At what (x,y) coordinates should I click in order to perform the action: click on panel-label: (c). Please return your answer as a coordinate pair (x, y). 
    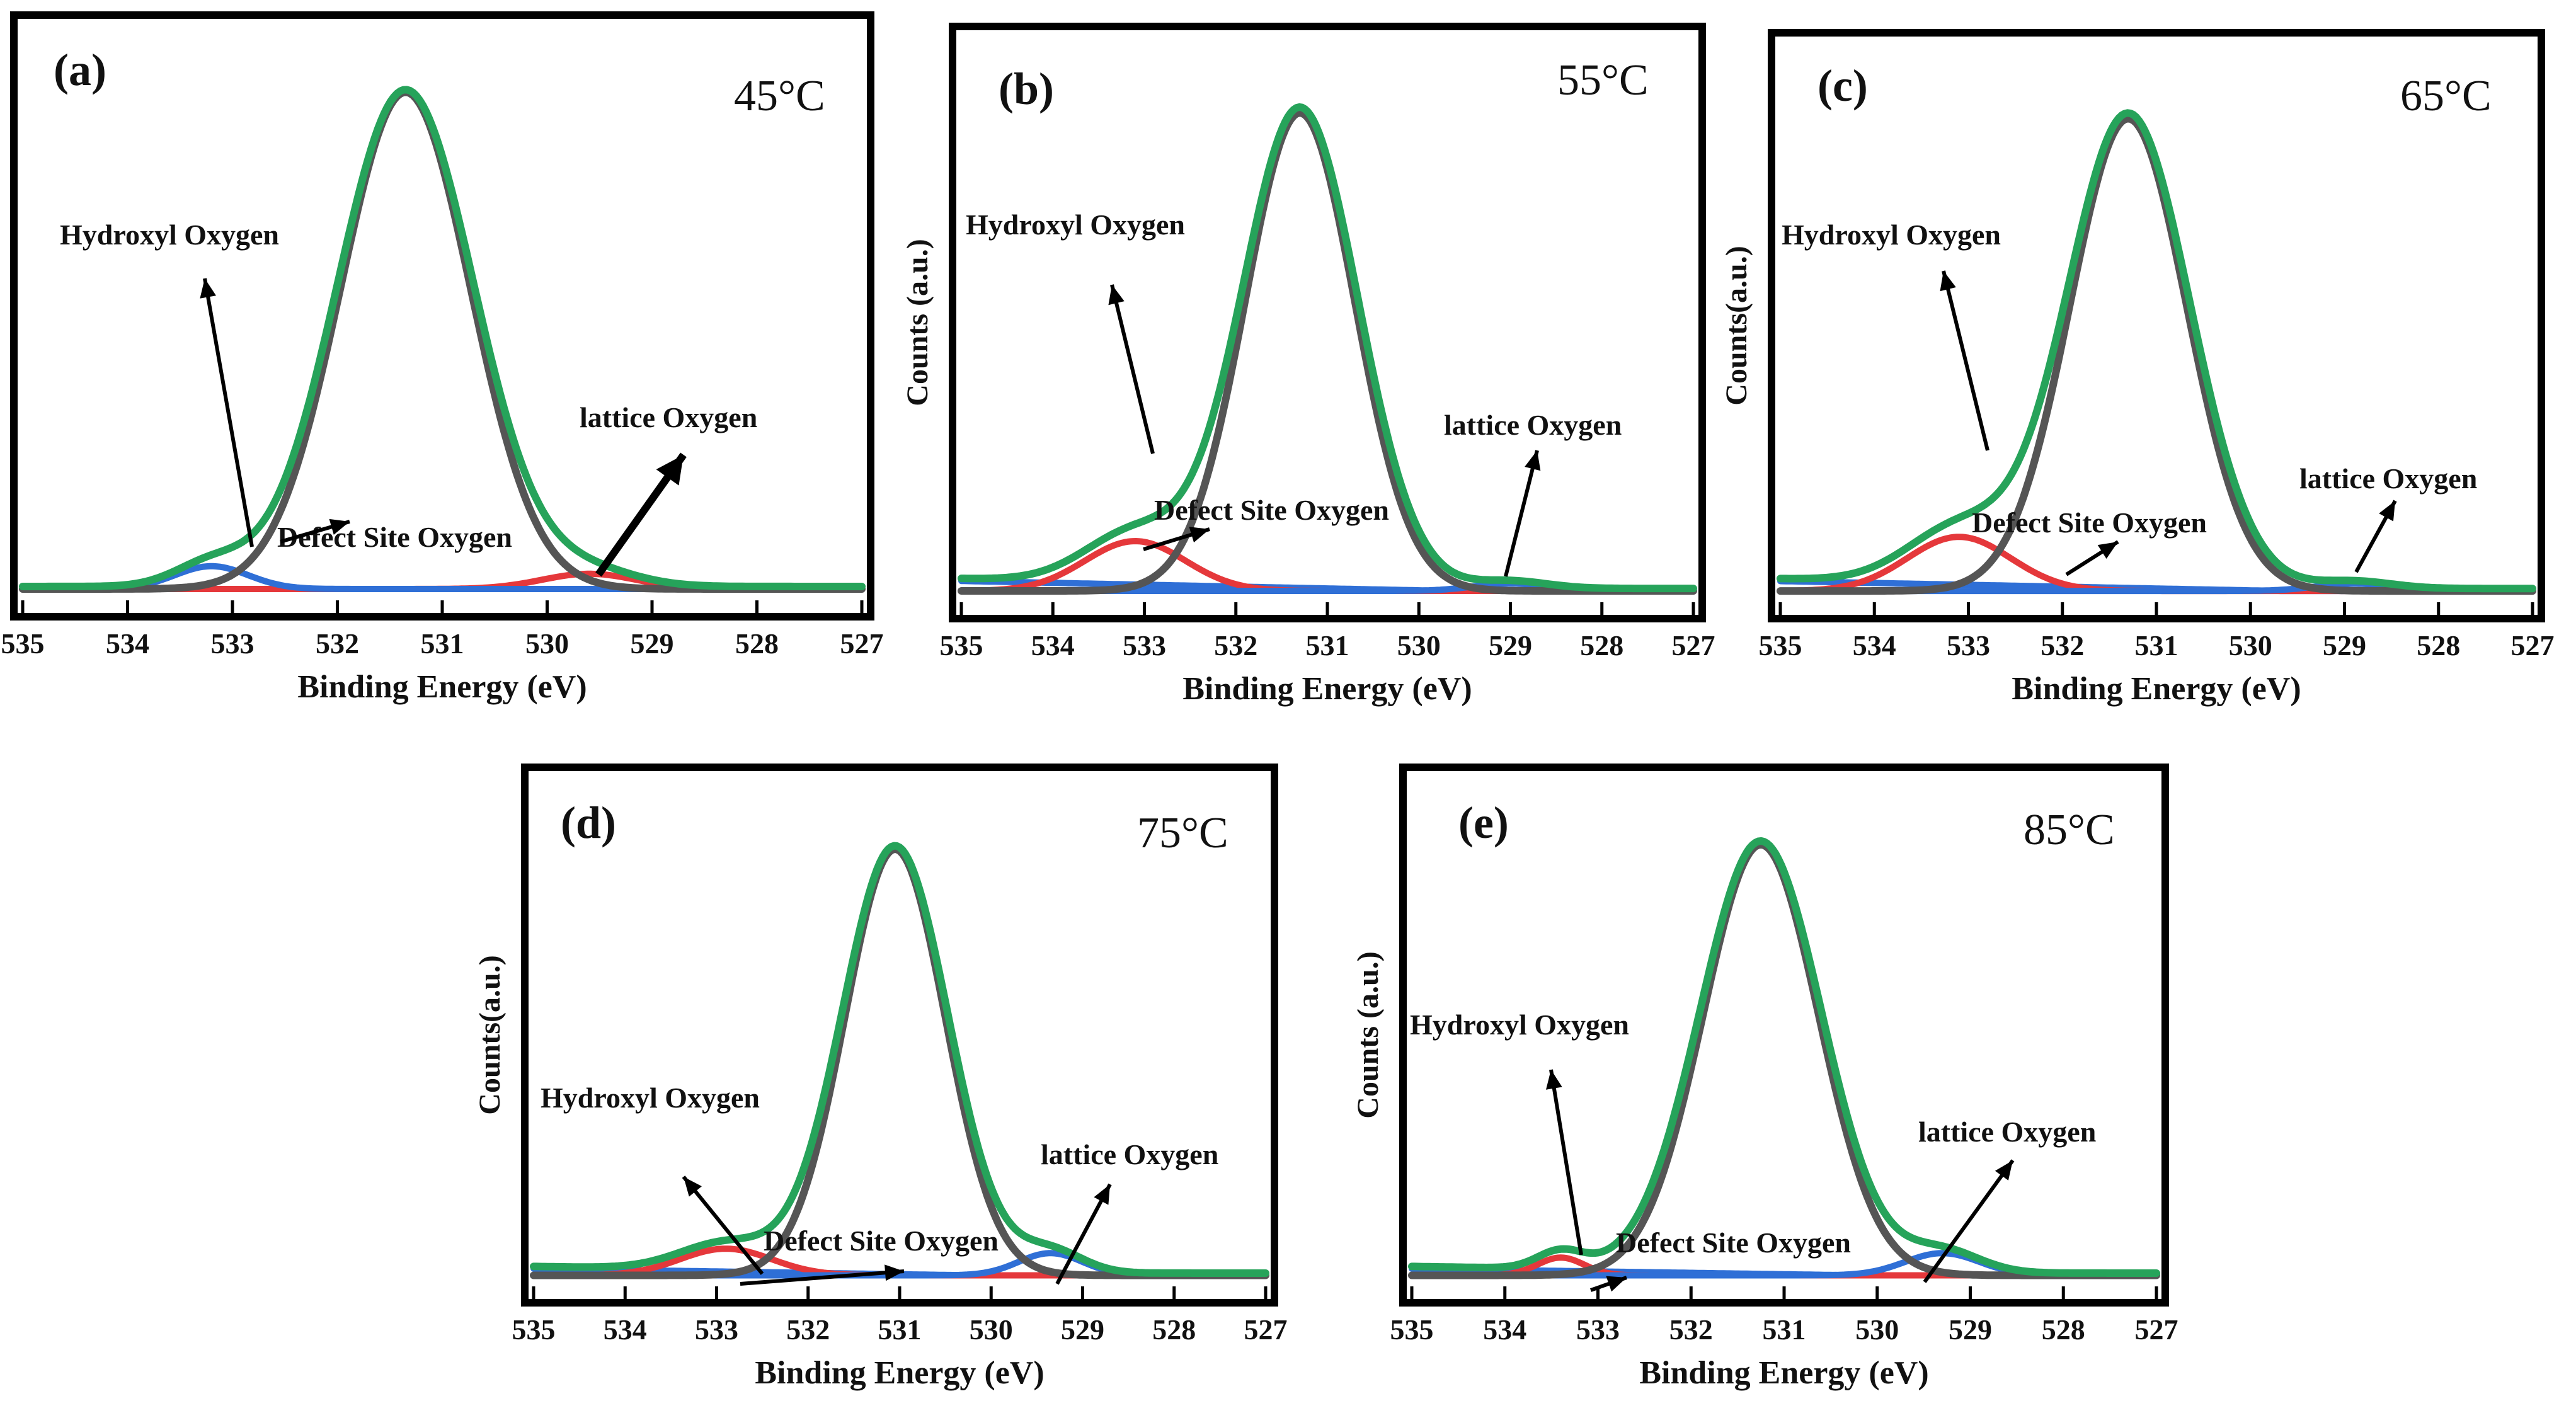
    Looking at the image, I should click on (1843, 85).